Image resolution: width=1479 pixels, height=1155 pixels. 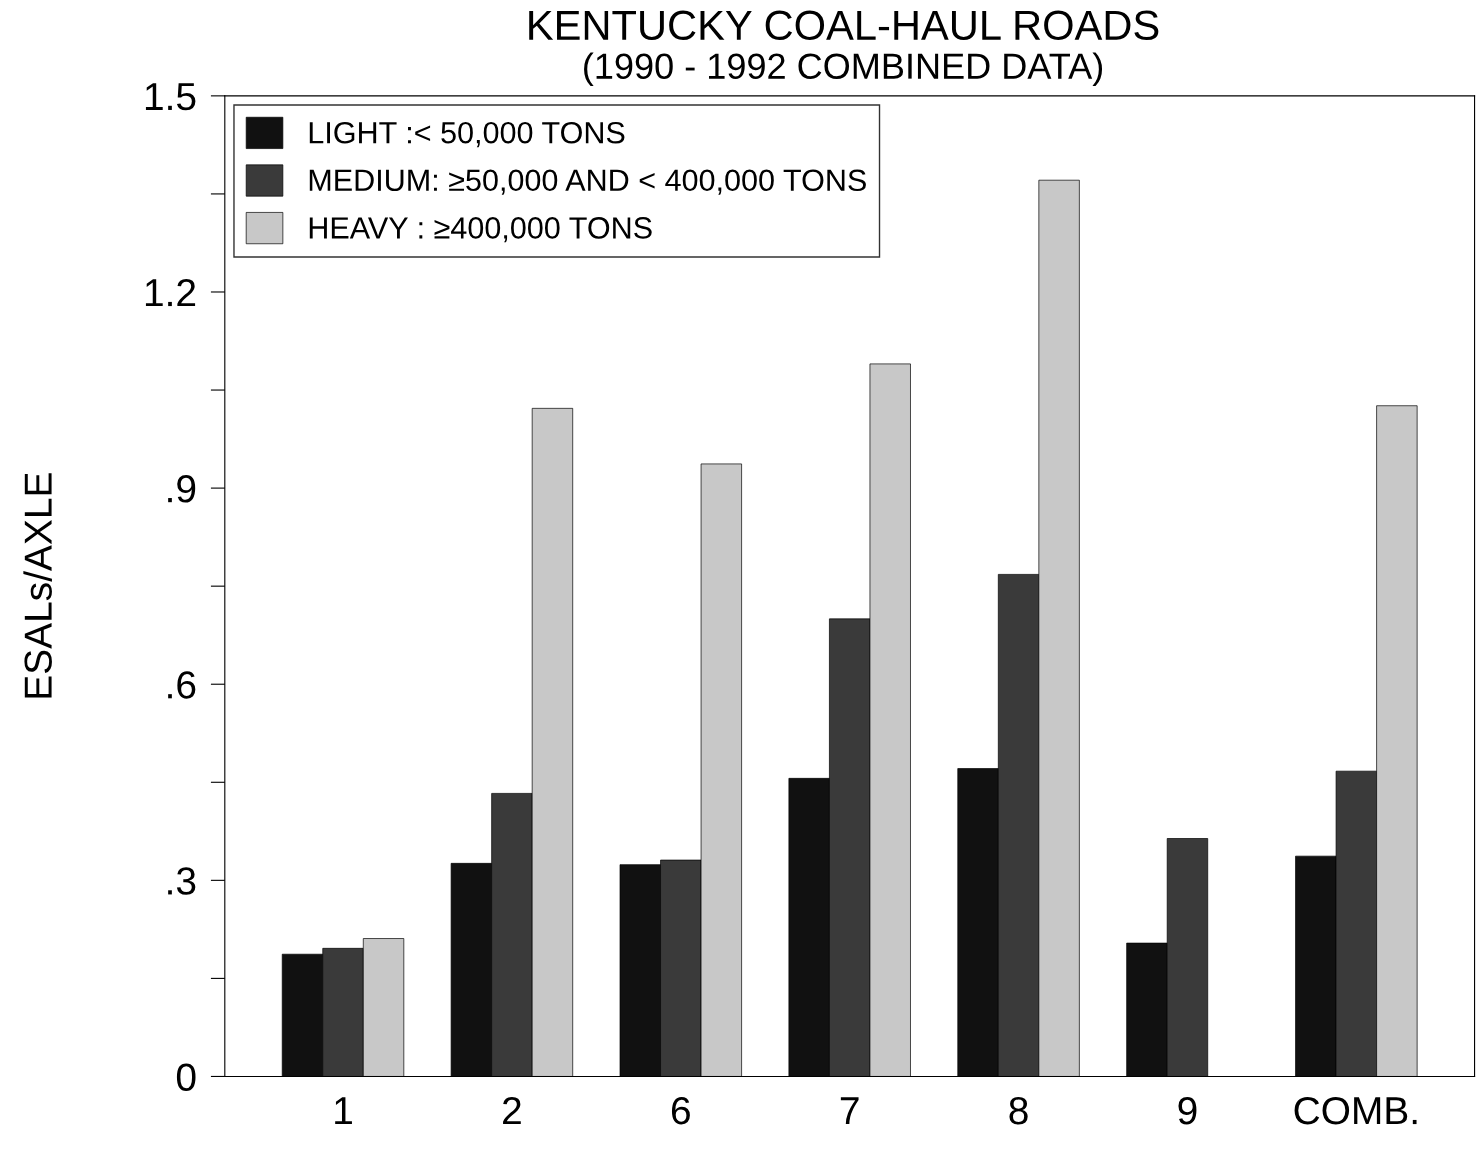 What do you see at coordinates (186, 1077) in the screenshot?
I see `y-tick-label: 0` at bounding box center [186, 1077].